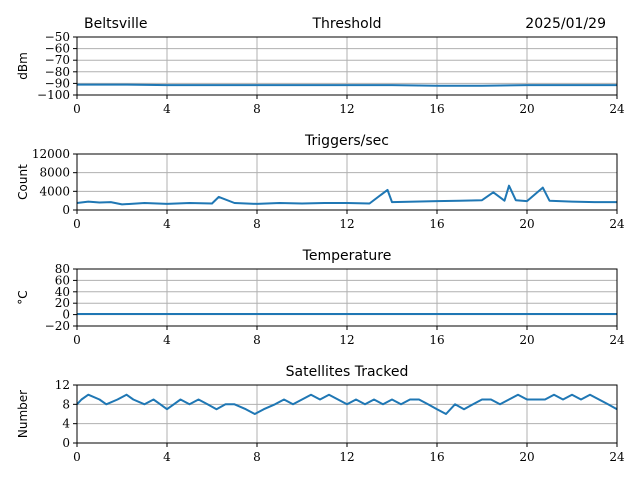  I want to click on y-tick-label: −70, so click(57, 60).